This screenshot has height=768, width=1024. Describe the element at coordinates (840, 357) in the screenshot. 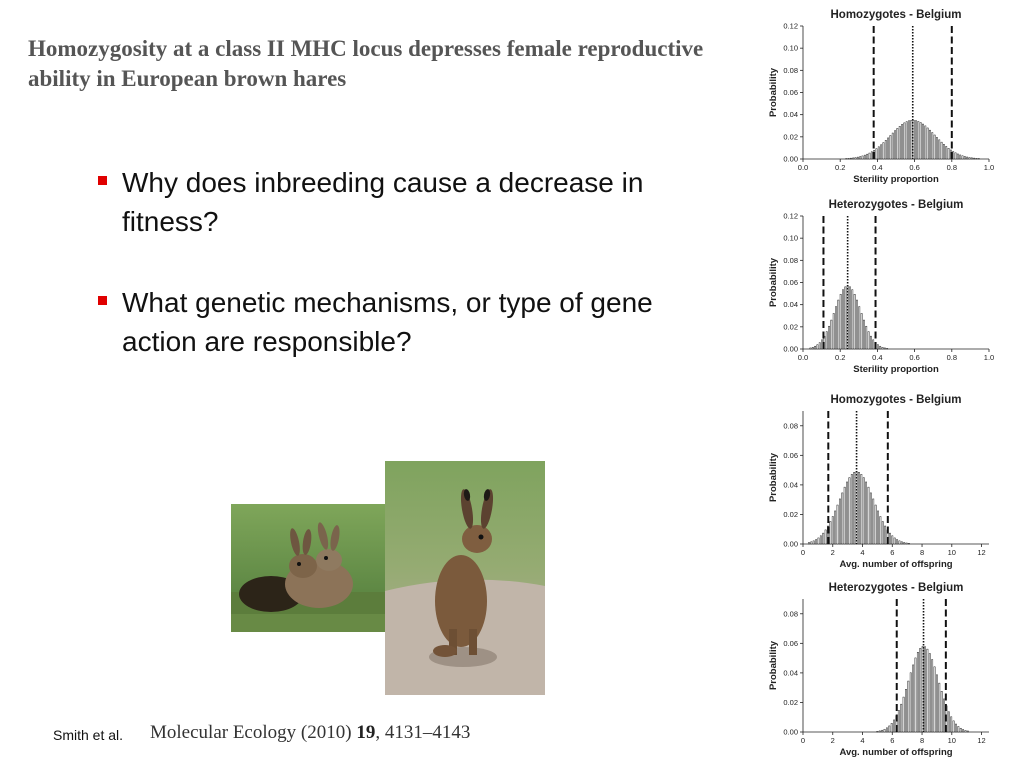

I see `x-tick-label: 0.2` at that location.